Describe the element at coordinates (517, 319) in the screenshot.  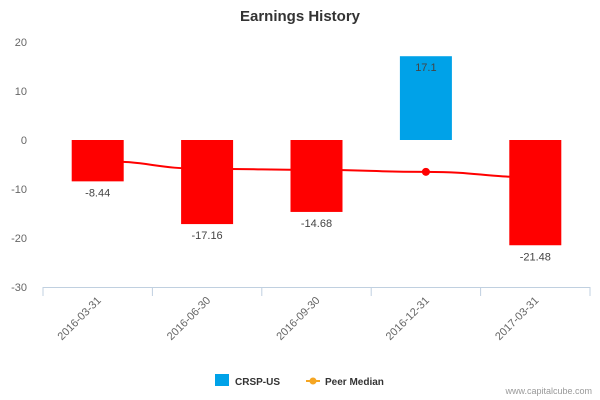
I see `x-tick-label: 2017-03-31` at that location.